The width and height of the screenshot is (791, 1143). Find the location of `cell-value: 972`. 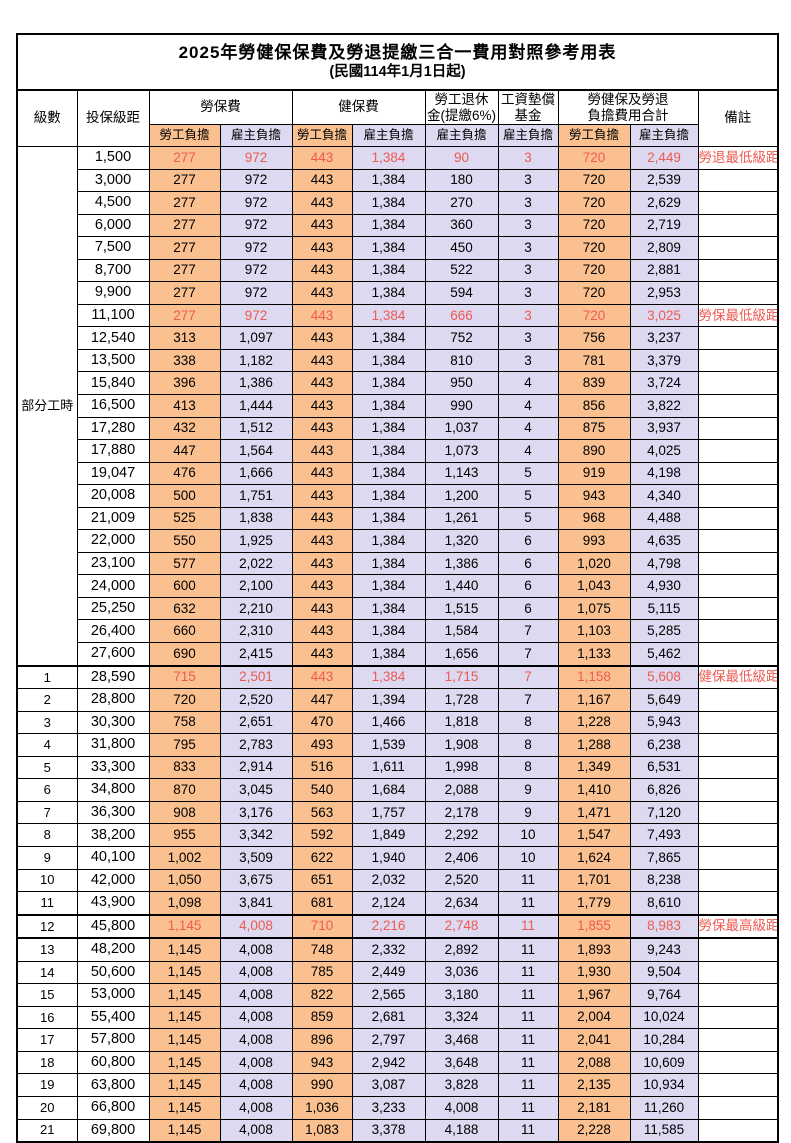

cell-value: 972 is located at coordinates (256, 180).